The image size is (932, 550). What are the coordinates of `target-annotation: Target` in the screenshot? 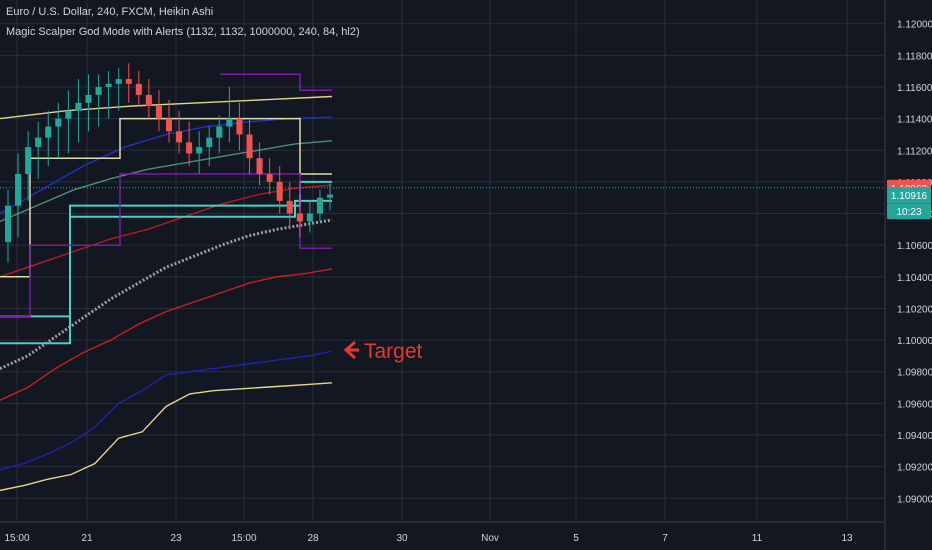 It's located at (383, 351).